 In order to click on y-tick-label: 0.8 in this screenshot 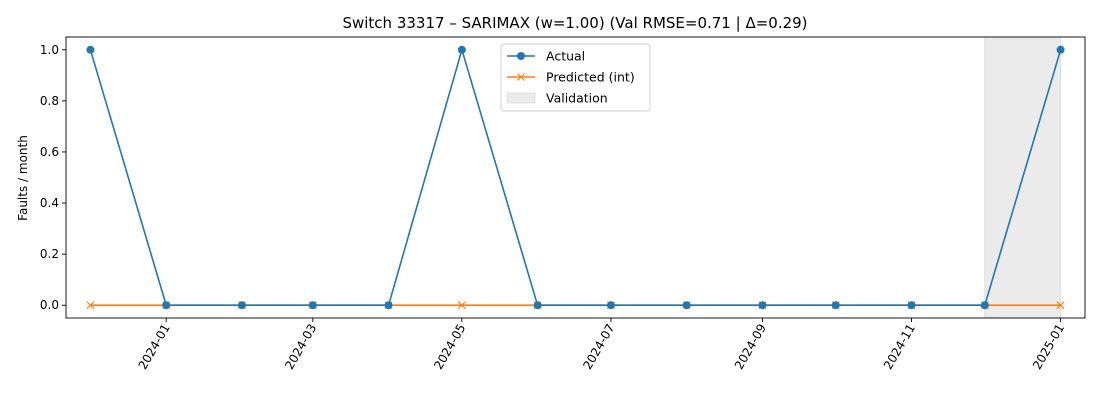, I will do `click(49, 101)`.